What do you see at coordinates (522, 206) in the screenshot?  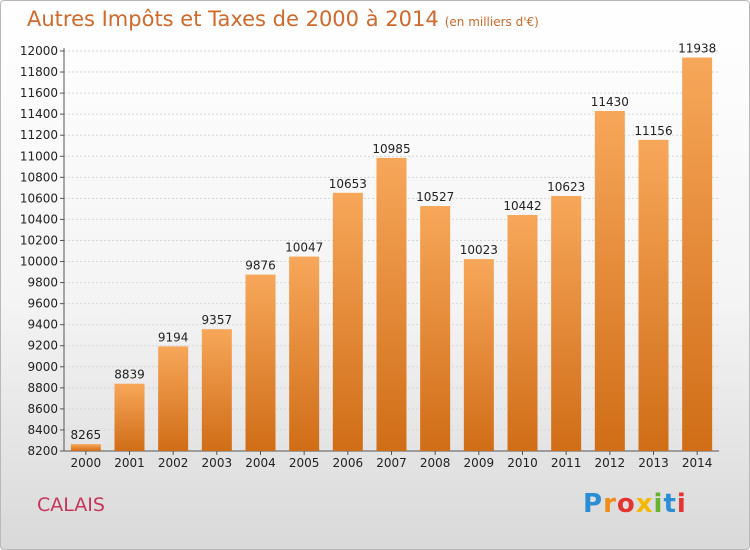 I see `value-label-2010: 10442` at bounding box center [522, 206].